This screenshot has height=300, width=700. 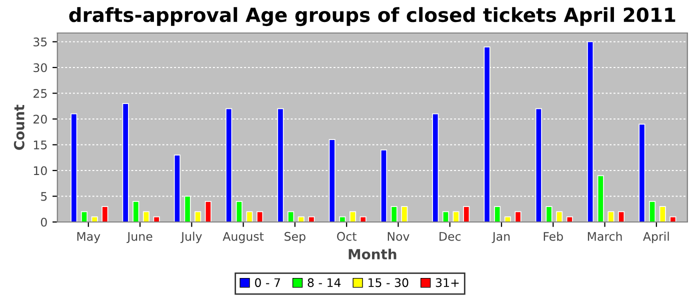 What do you see at coordinates (139, 238) in the screenshot?
I see `x-tick-label: June` at bounding box center [139, 238].